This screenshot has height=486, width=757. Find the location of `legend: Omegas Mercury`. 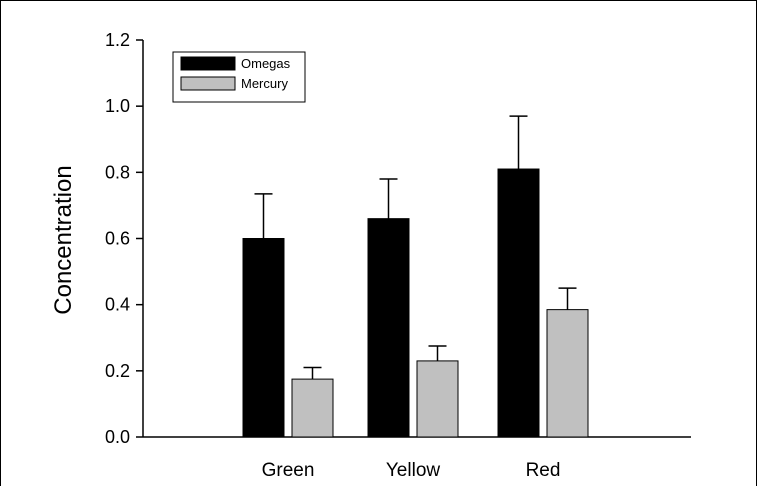

legend: Omegas Mercury is located at coordinates (239, 77).